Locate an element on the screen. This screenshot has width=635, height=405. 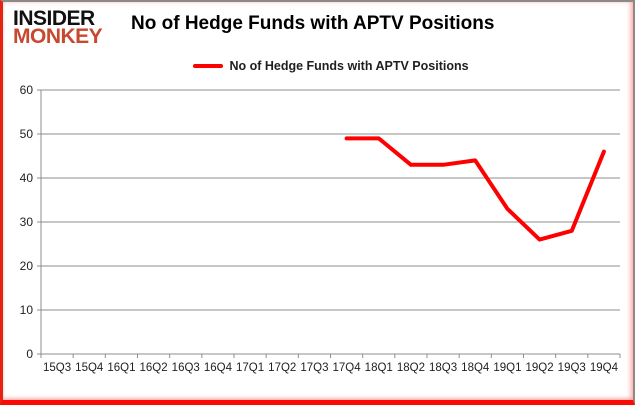
logo-line2: MONKEY is located at coordinates (58, 36).